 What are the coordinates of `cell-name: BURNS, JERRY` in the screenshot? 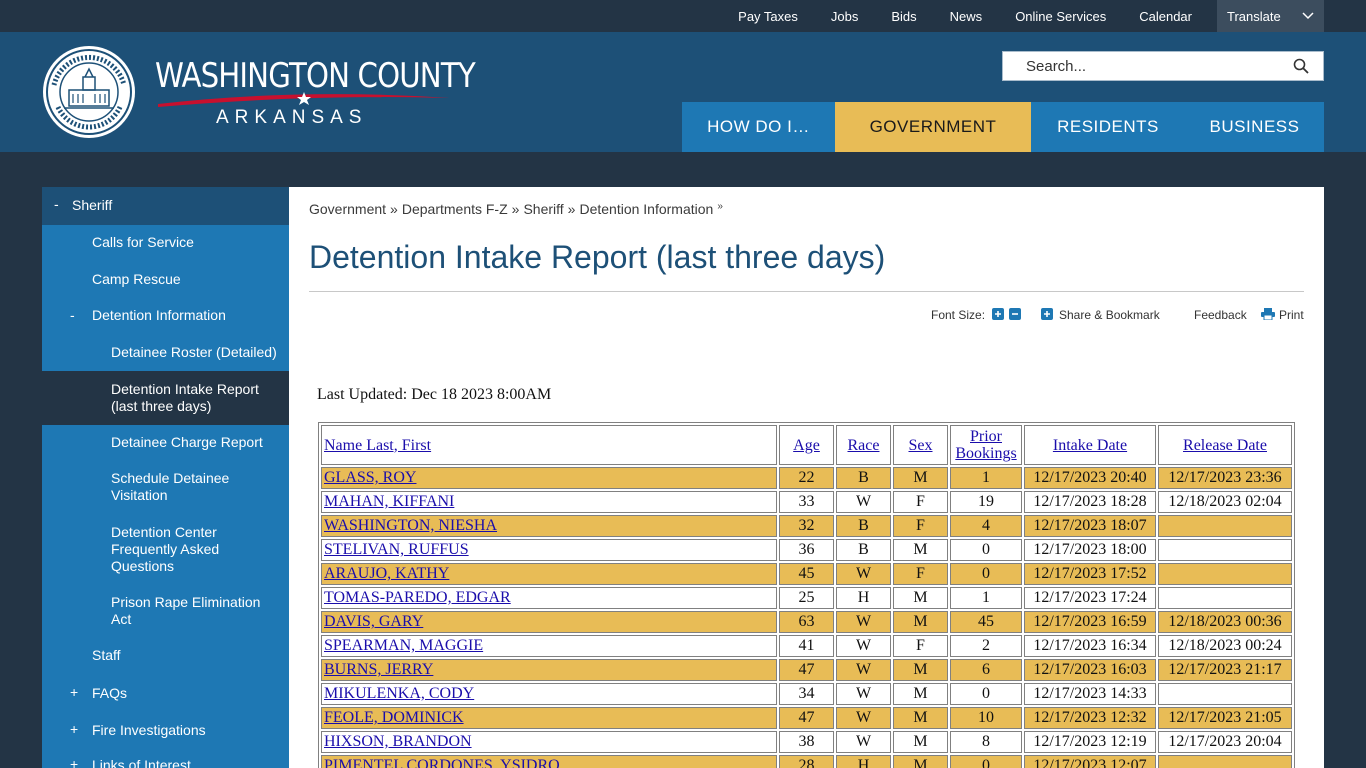 It's located at (549, 670).